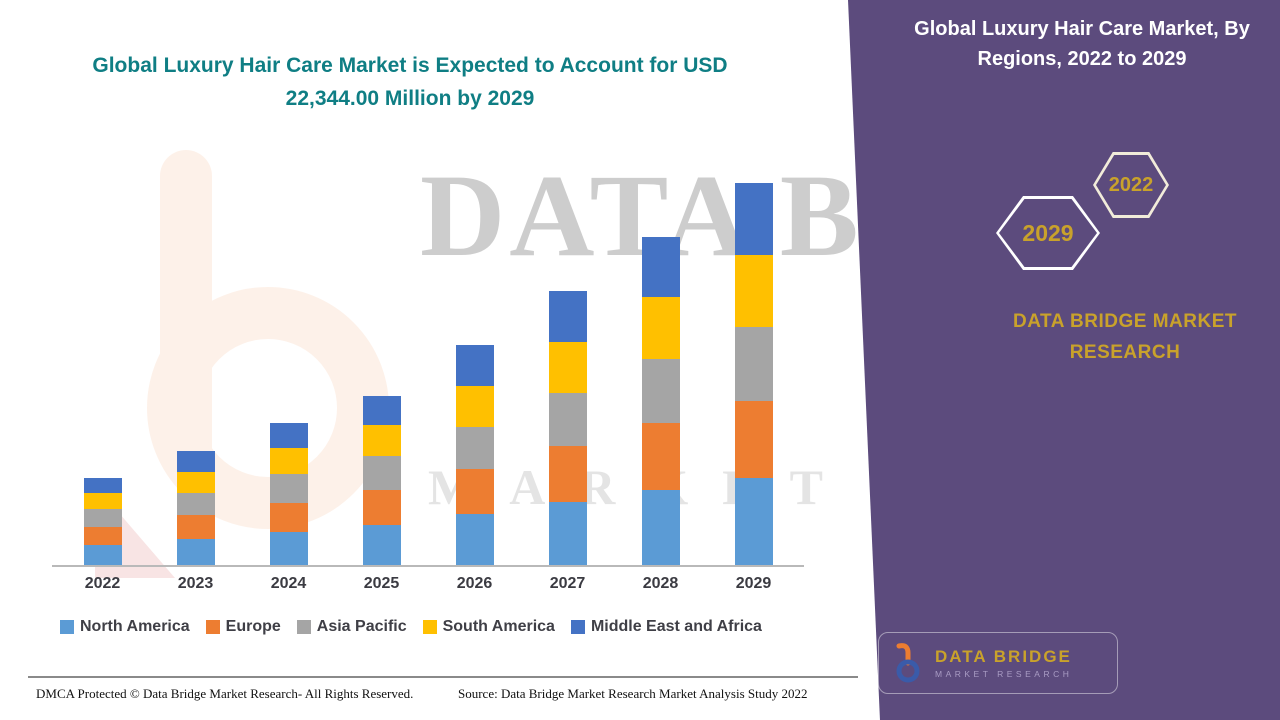 The image size is (1280, 720). Describe the element at coordinates (567, 533) in the screenshot. I see `segment-north-america-2027` at that location.